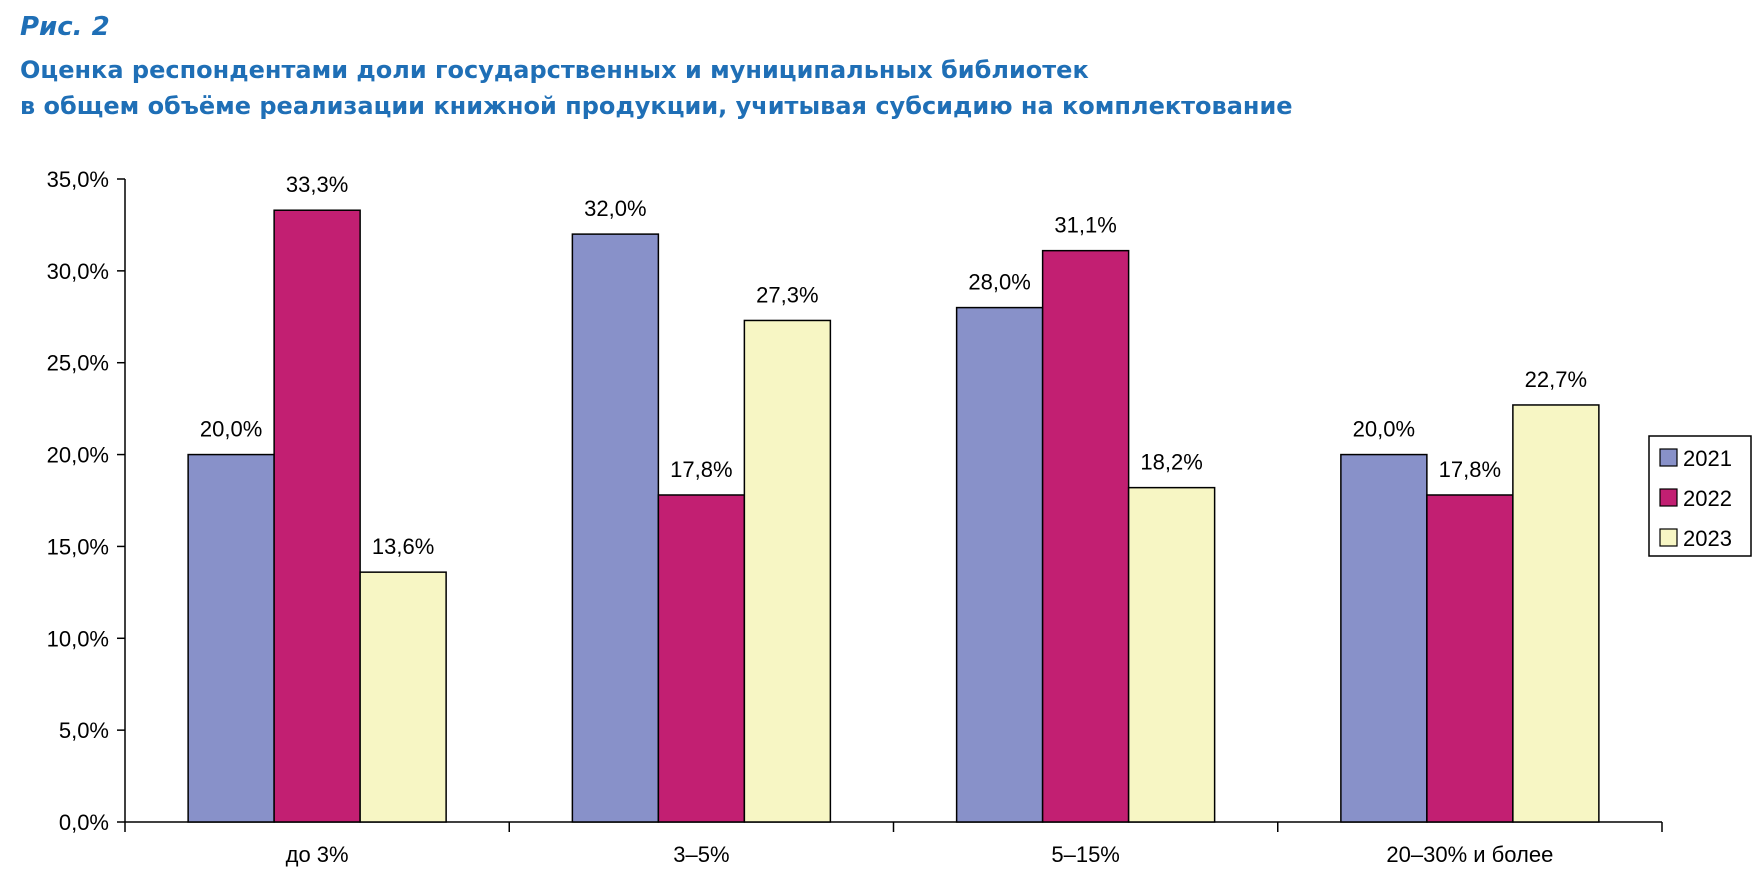  What do you see at coordinates (1469, 854) in the screenshot?
I see `x-category-label: 20–30% и более` at bounding box center [1469, 854].